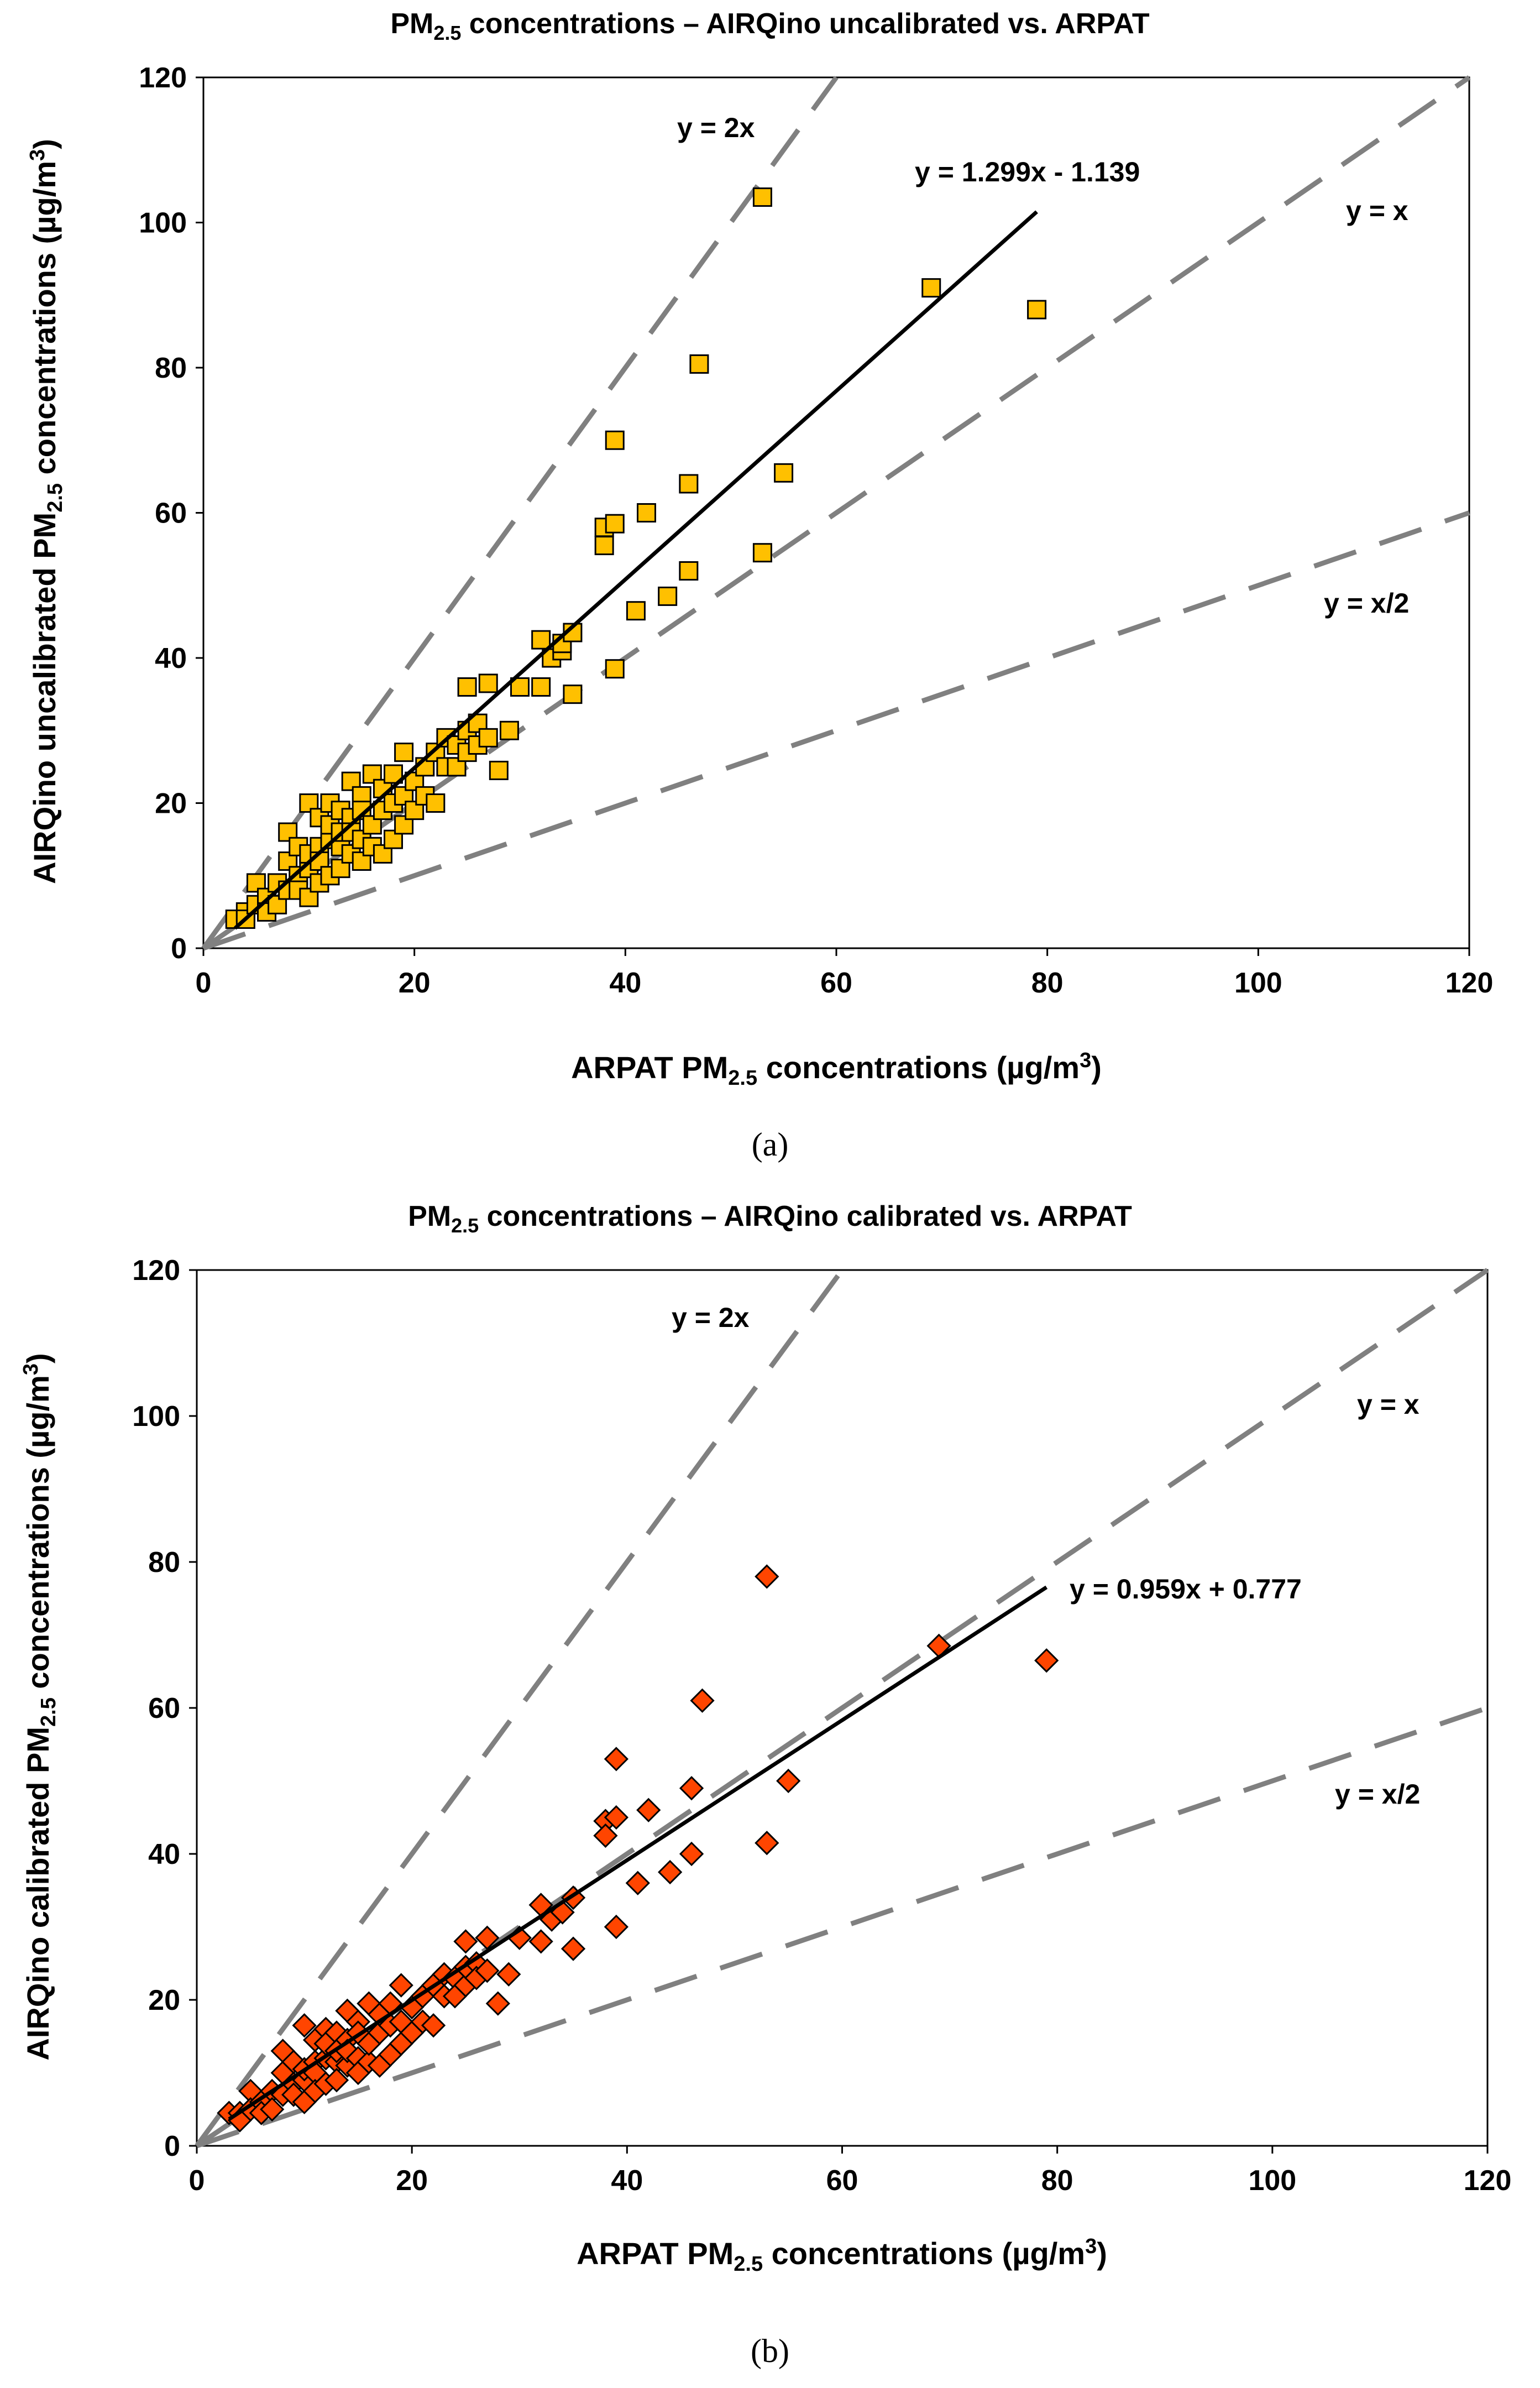 Image resolution: width=1540 pixels, height=2388 pixels. Describe the element at coordinates (842, 2255) in the screenshot. I see `chart-b-x-axis-label: ARPAT PM2.5 concentrations (µg/m3)` at that location.